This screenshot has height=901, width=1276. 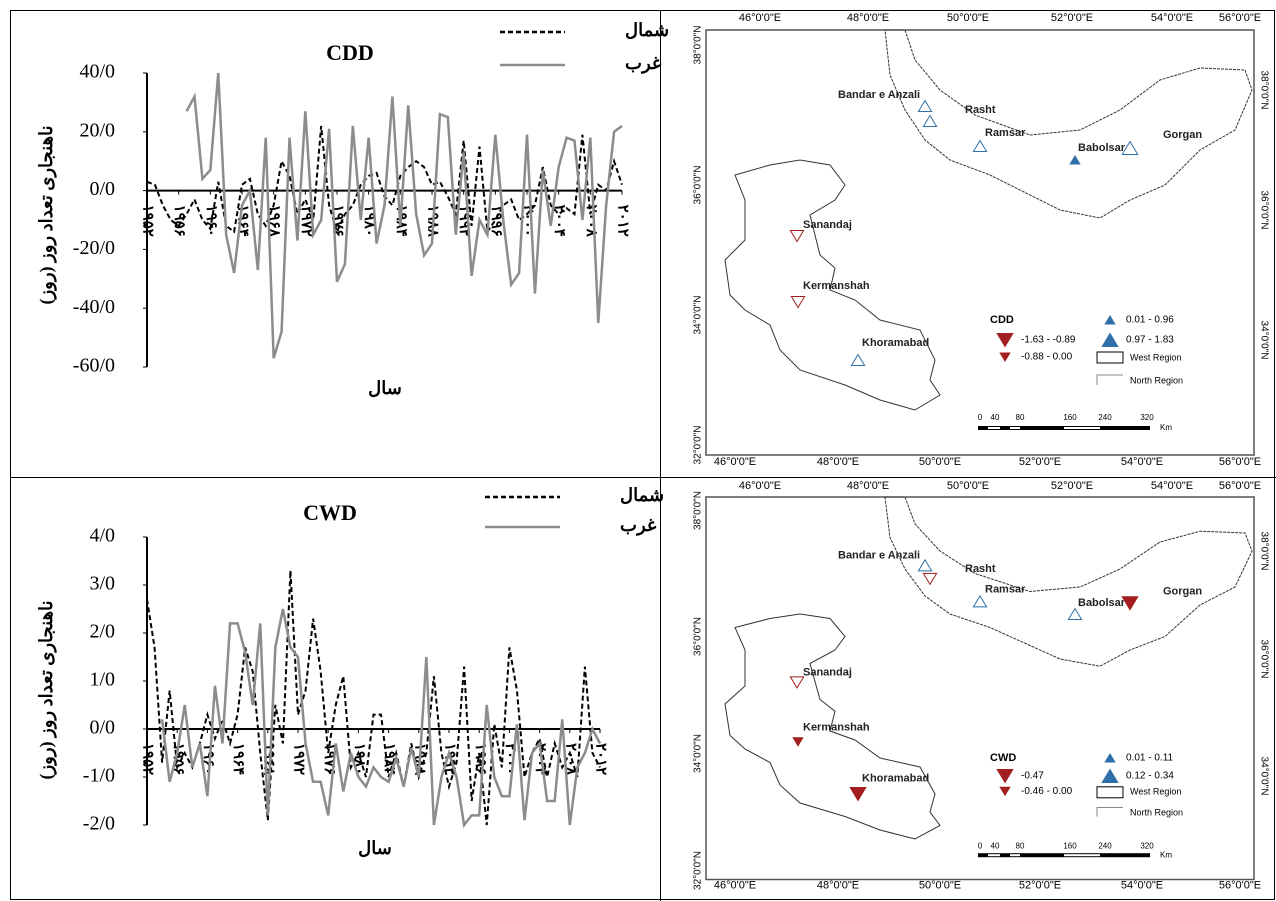 What do you see at coordinates (1032, 776) in the screenshot?
I see `legend-item: -0.47` at bounding box center [1032, 776].